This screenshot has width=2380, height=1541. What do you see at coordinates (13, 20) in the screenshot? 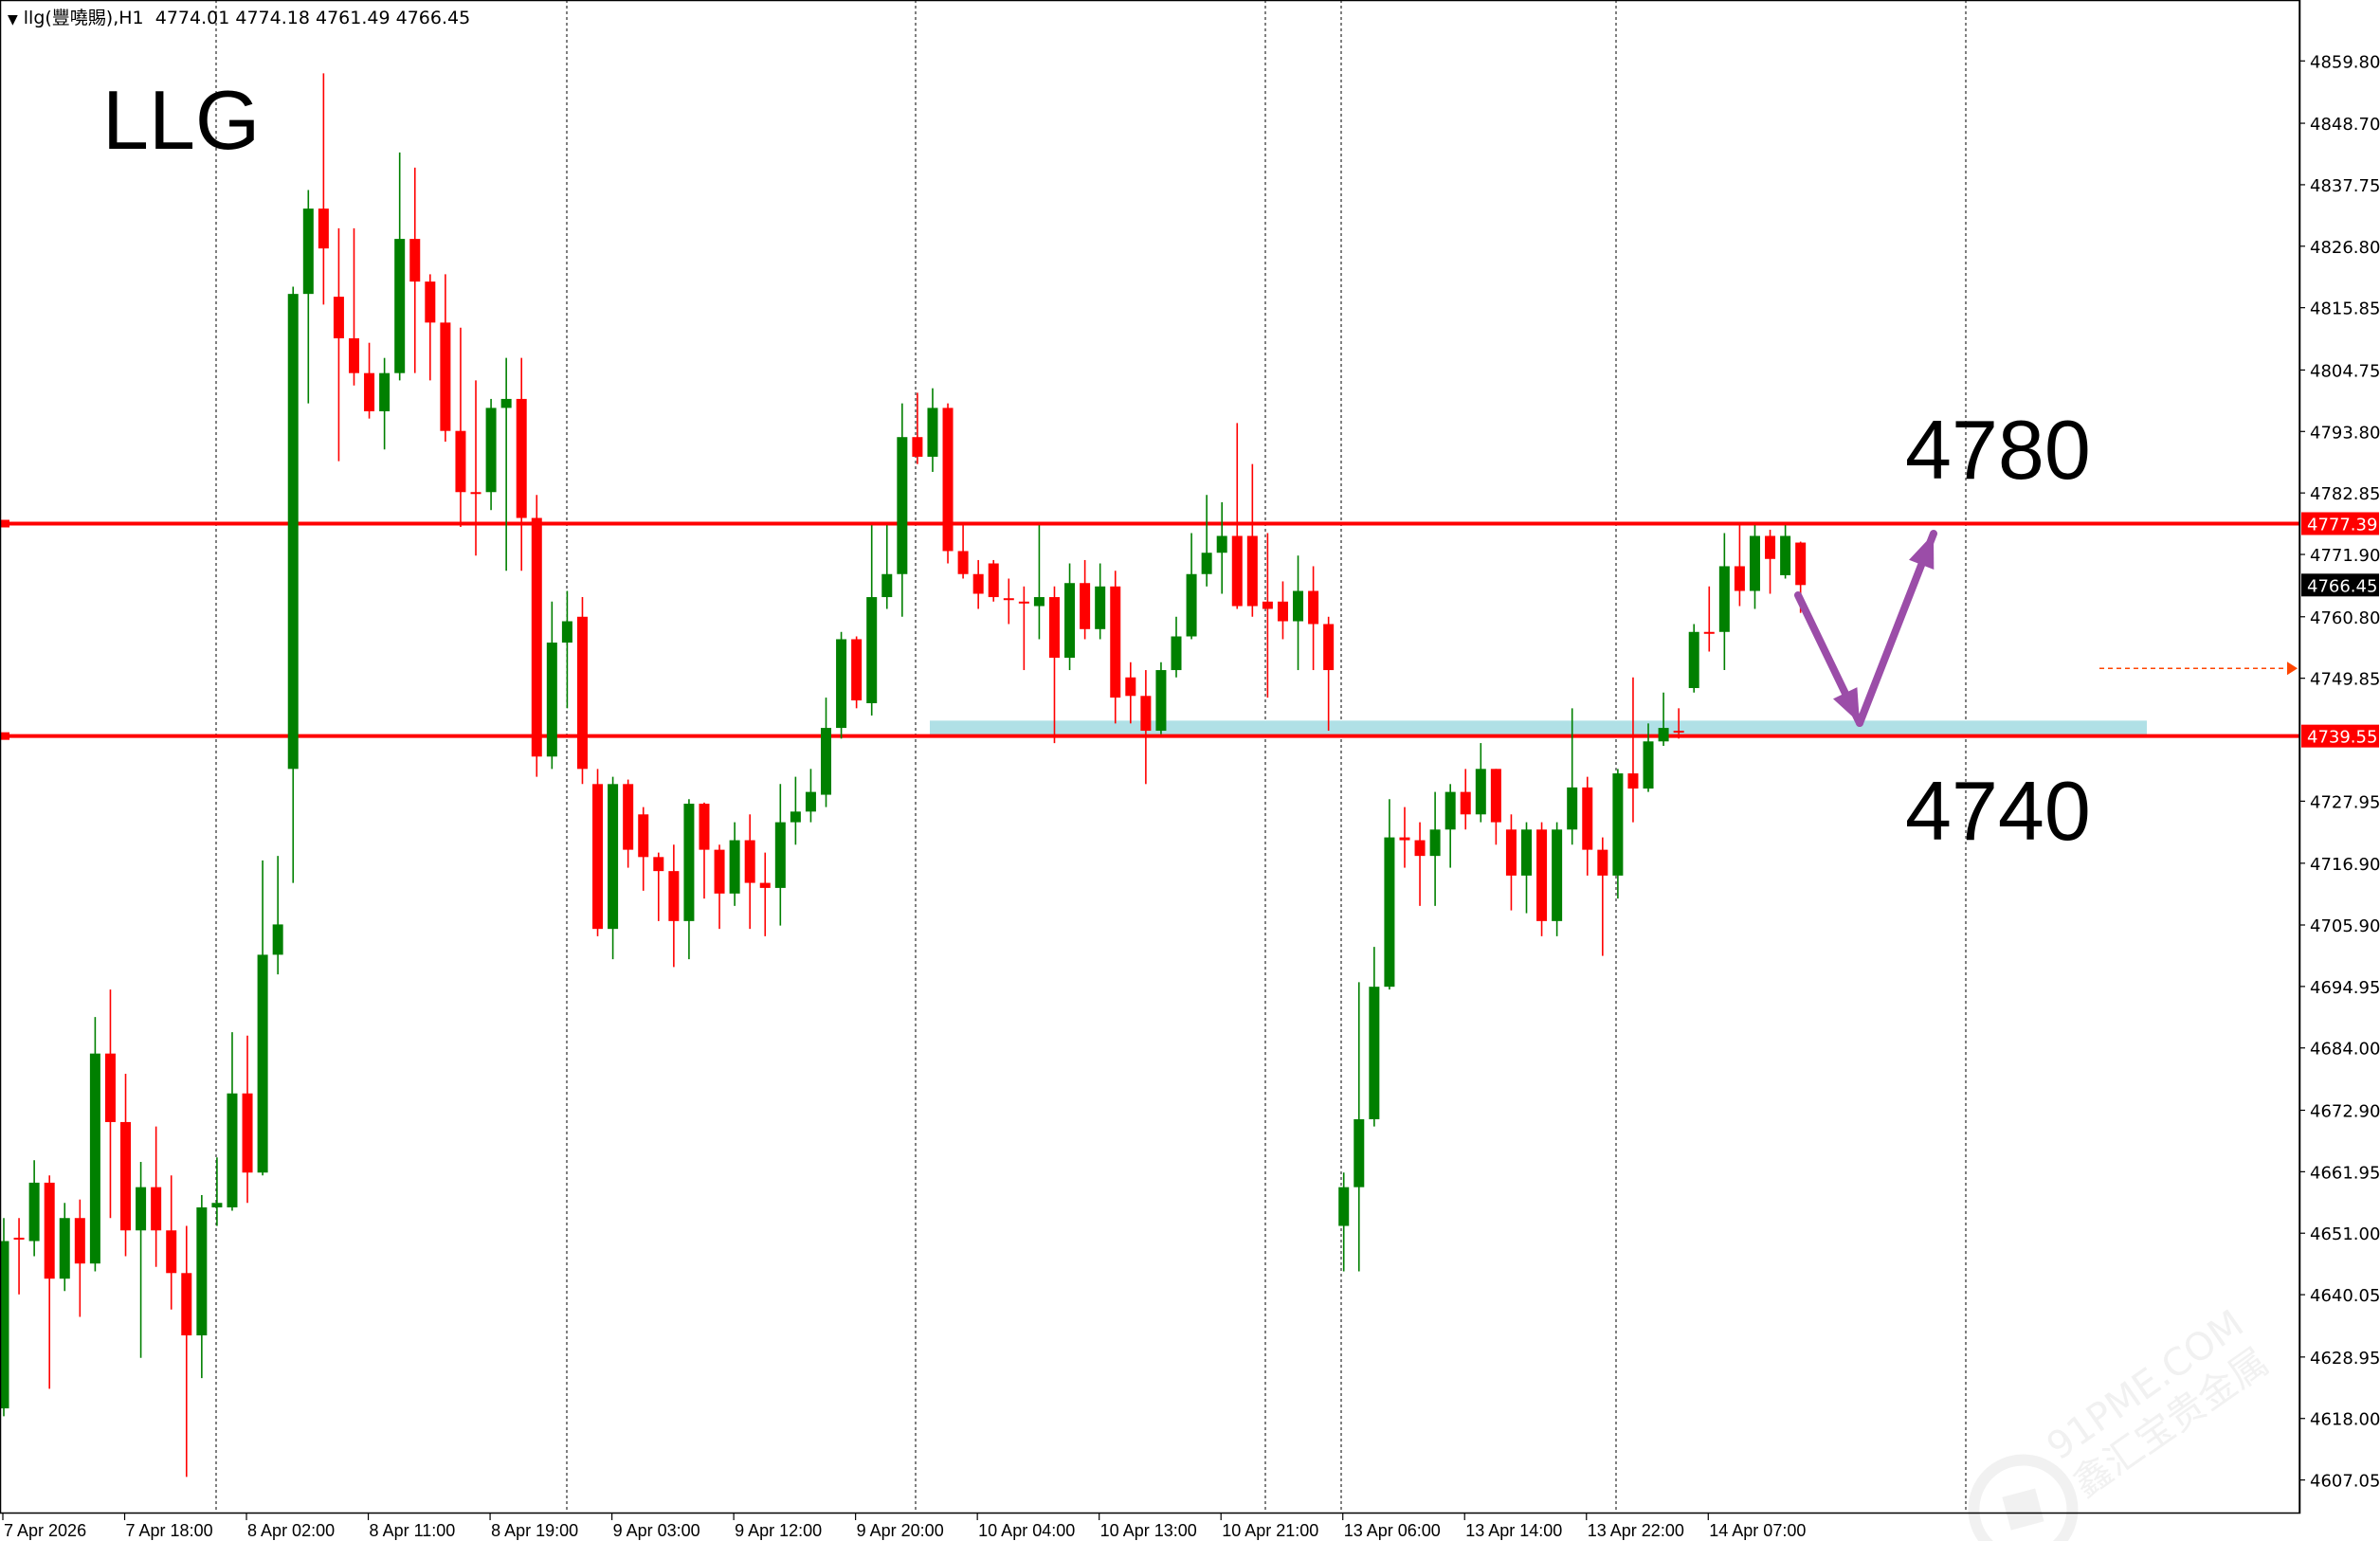
I see `triangle-down-icon: ▼` at bounding box center [13, 20].